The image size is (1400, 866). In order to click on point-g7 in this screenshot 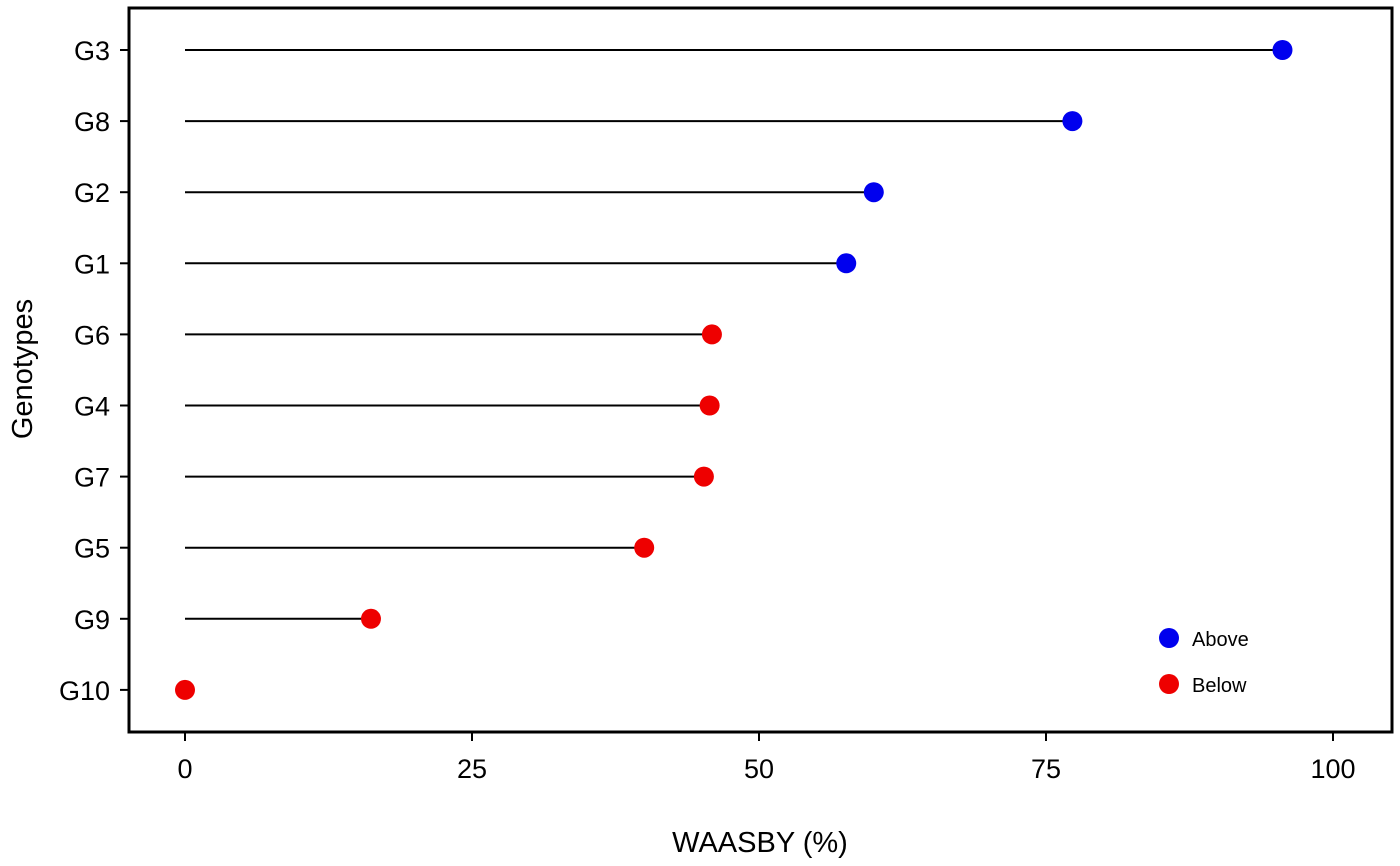, I will do `click(703, 476)`.